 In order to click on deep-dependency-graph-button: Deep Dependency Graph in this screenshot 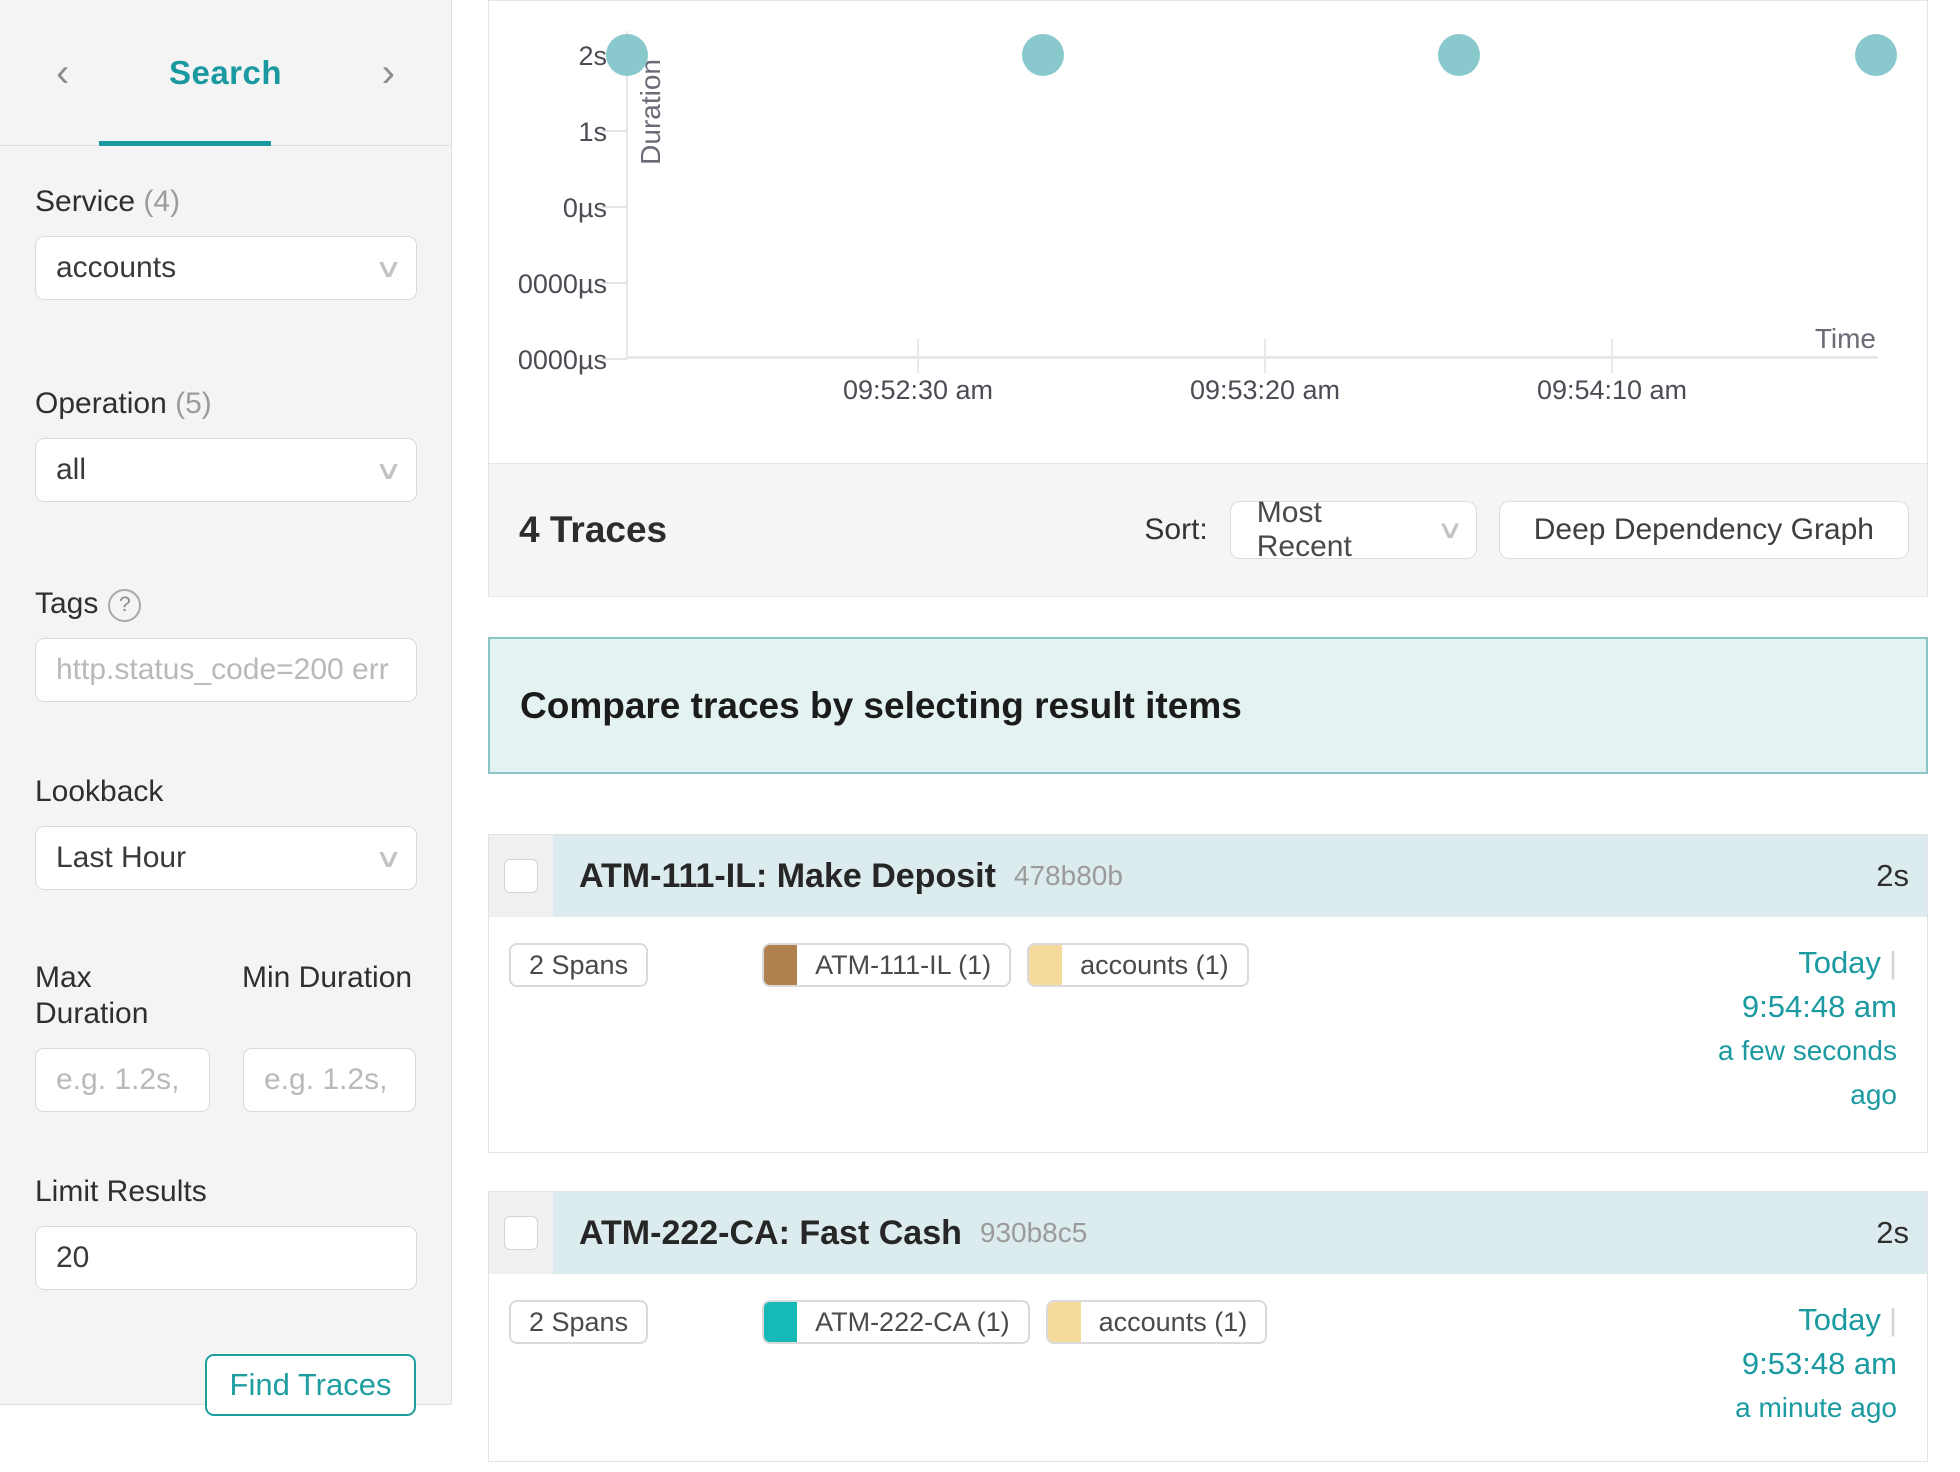, I will do `click(1703, 530)`.